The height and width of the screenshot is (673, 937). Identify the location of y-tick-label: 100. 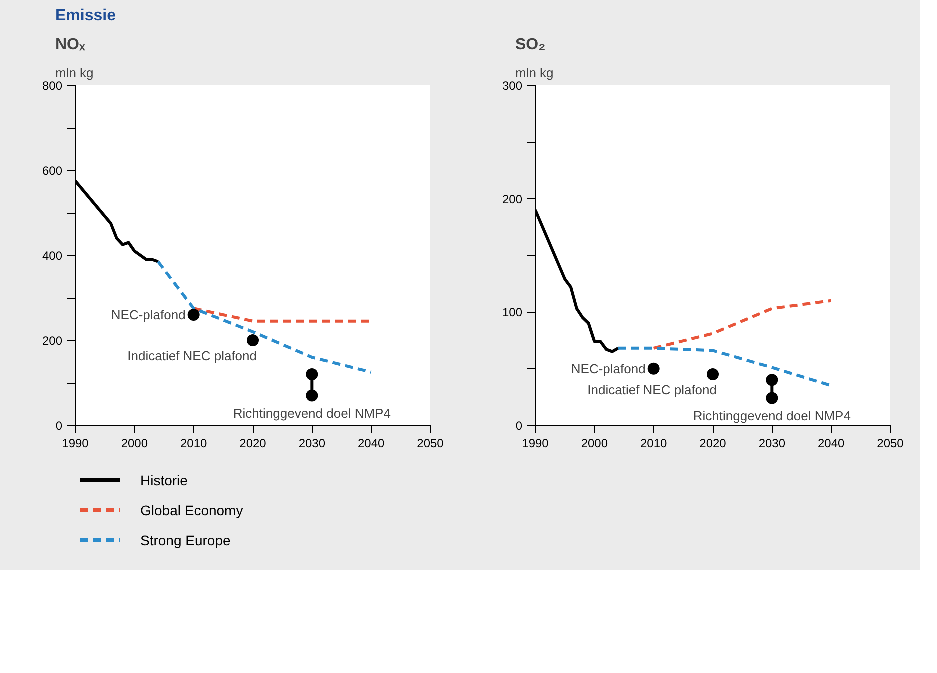
(512, 313).